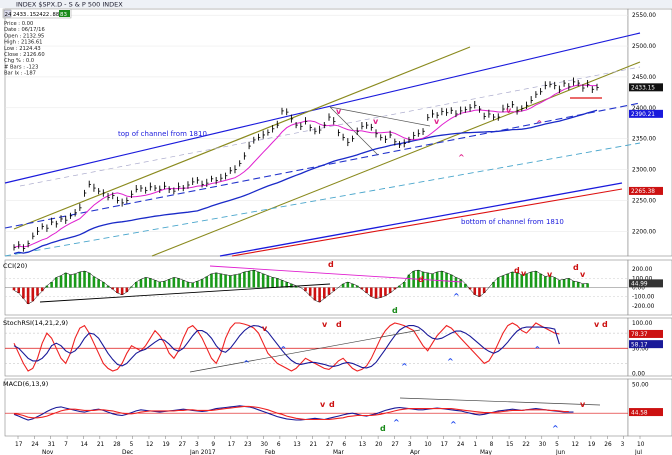 This screenshot has height=455, width=672. What do you see at coordinates (185, 293) in the screenshot?
I see `cci-trendline` at bounding box center [185, 293].